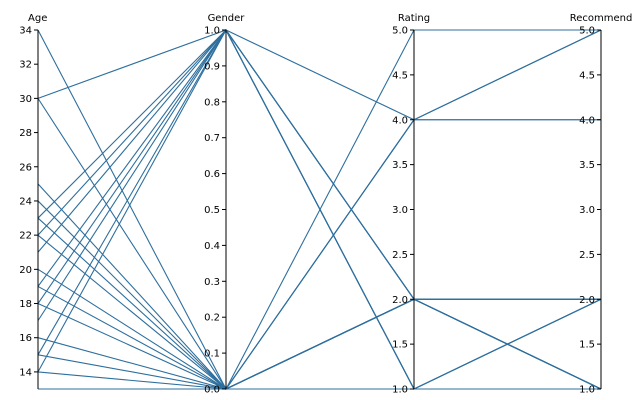 The height and width of the screenshot is (400, 640). What do you see at coordinates (25, 338) in the screenshot?
I see `age-tick-label: 16` at bounding box center [25, 338].